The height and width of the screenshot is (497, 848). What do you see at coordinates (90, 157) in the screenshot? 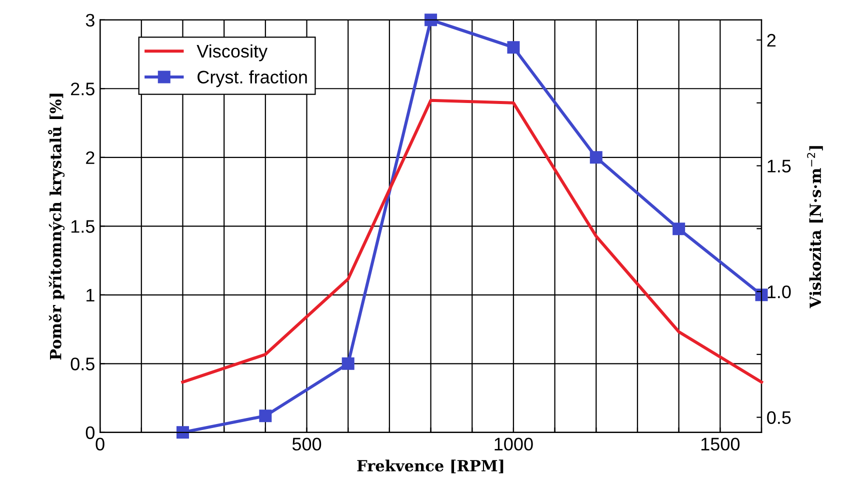
I see `y-tick-label: 2` at bounding box center [90, 157].